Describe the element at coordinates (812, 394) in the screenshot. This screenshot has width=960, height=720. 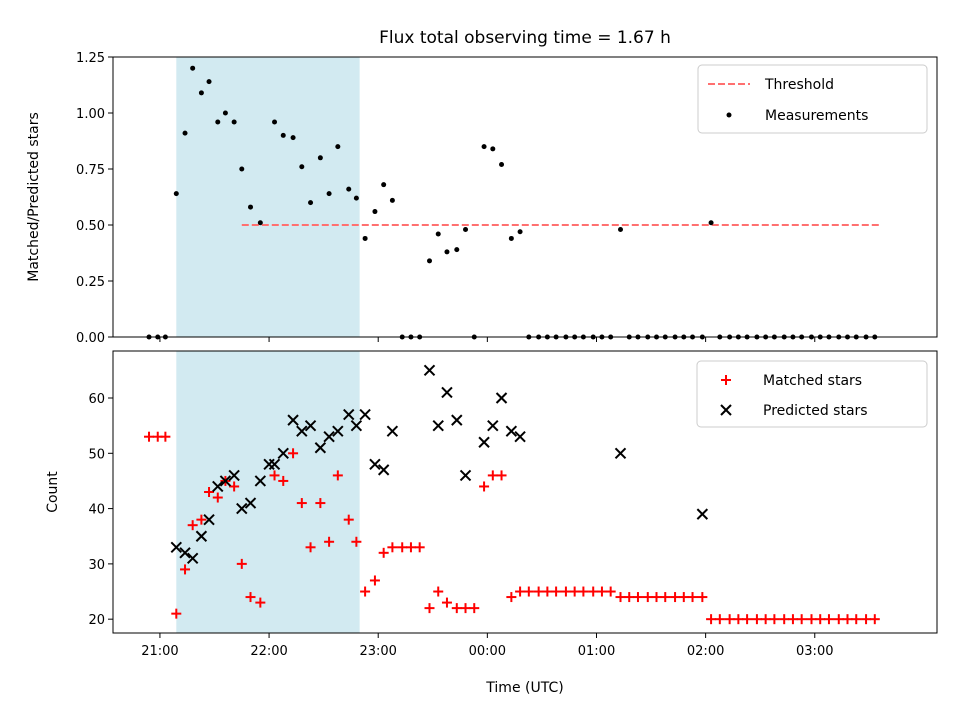
I see `legend: Matched stars Predicted stars` at that location.